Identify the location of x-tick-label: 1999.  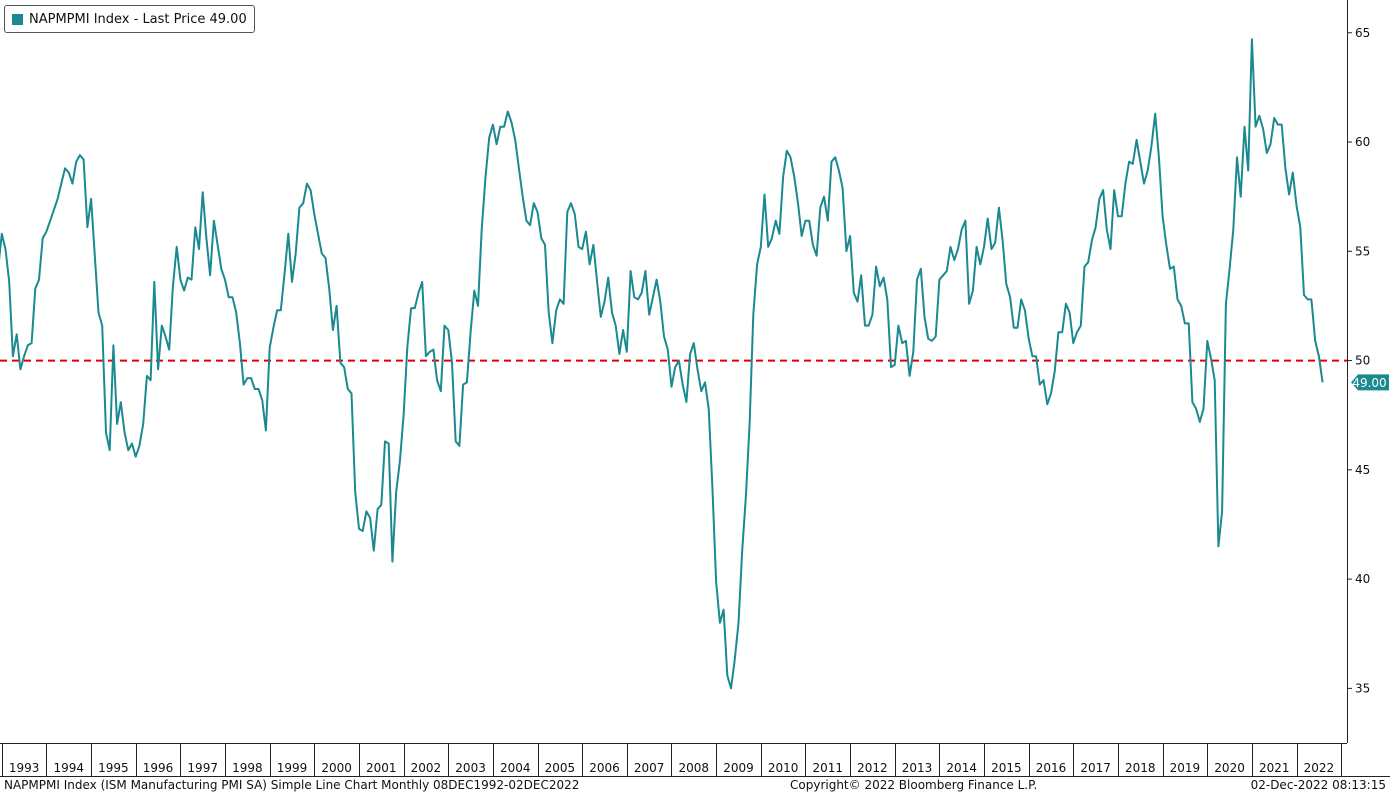
(292, 768).